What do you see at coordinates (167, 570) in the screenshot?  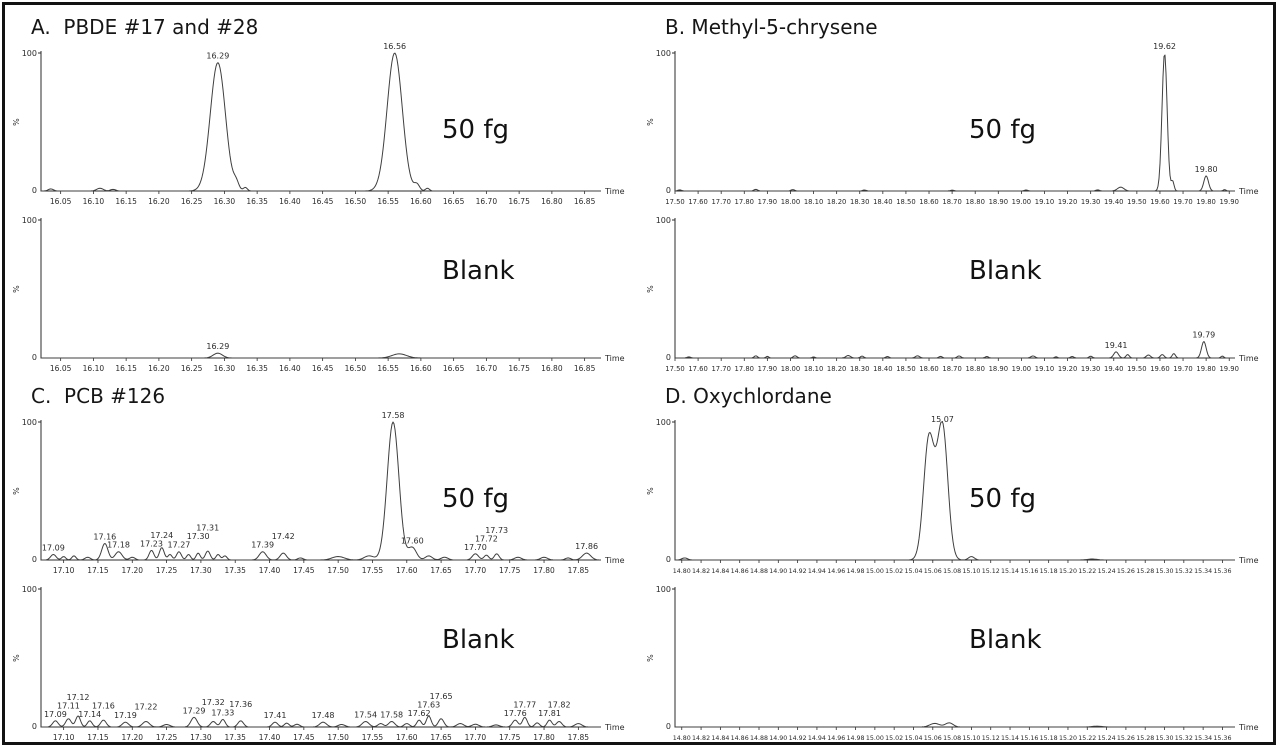 I see `x-tick-label: 17.25` at bounding box center [167, 570].